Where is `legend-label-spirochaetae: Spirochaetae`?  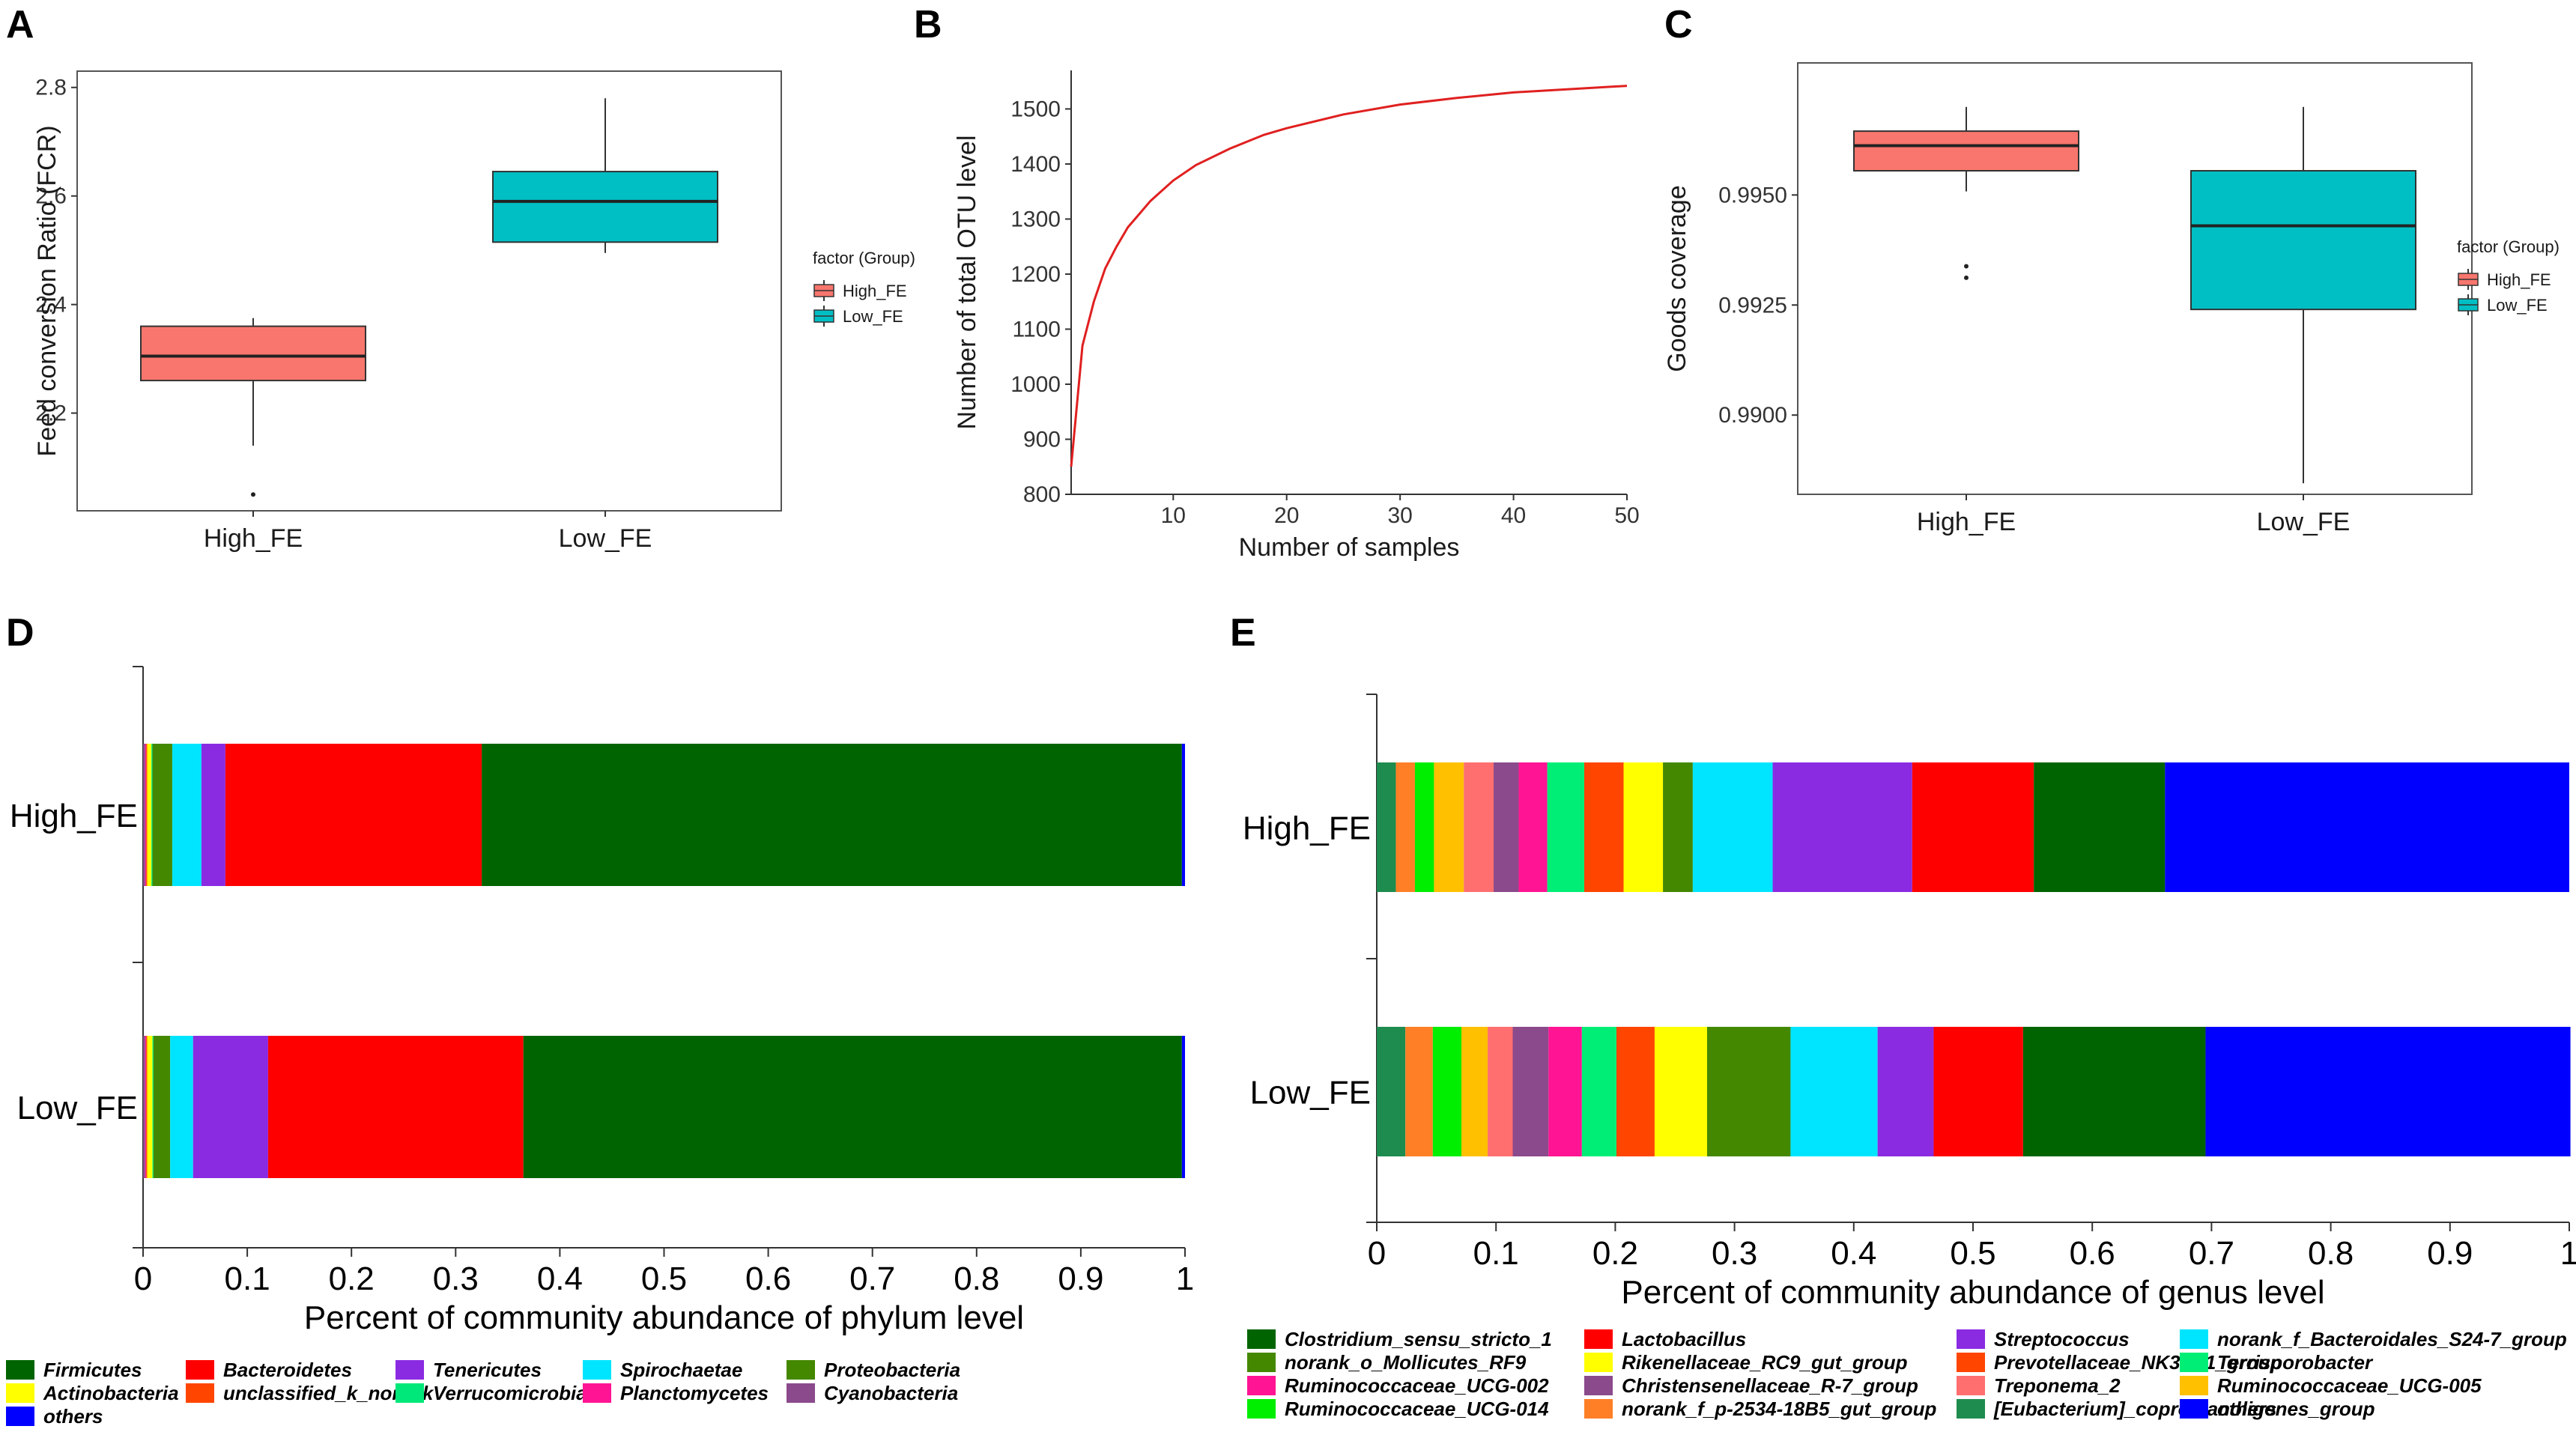 legend-label-spirochaetae: Spirochaetae is located at coordinates (681, 1370).